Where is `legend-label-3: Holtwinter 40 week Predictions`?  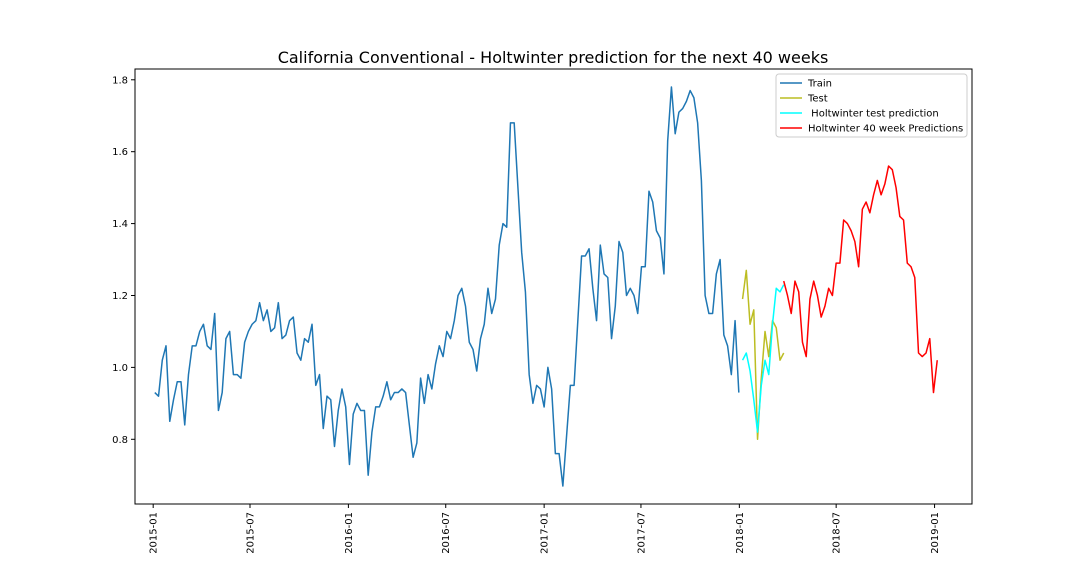
legend-label-3: Holtwinter 40 week Predictions is located at coordinates (885, 129).